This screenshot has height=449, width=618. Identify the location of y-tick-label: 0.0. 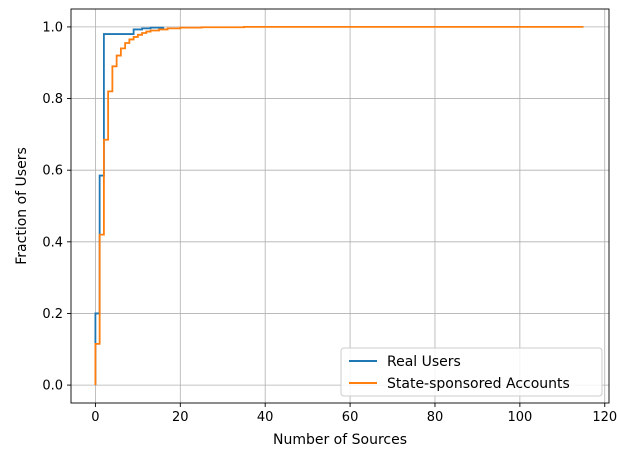
(52, 386).